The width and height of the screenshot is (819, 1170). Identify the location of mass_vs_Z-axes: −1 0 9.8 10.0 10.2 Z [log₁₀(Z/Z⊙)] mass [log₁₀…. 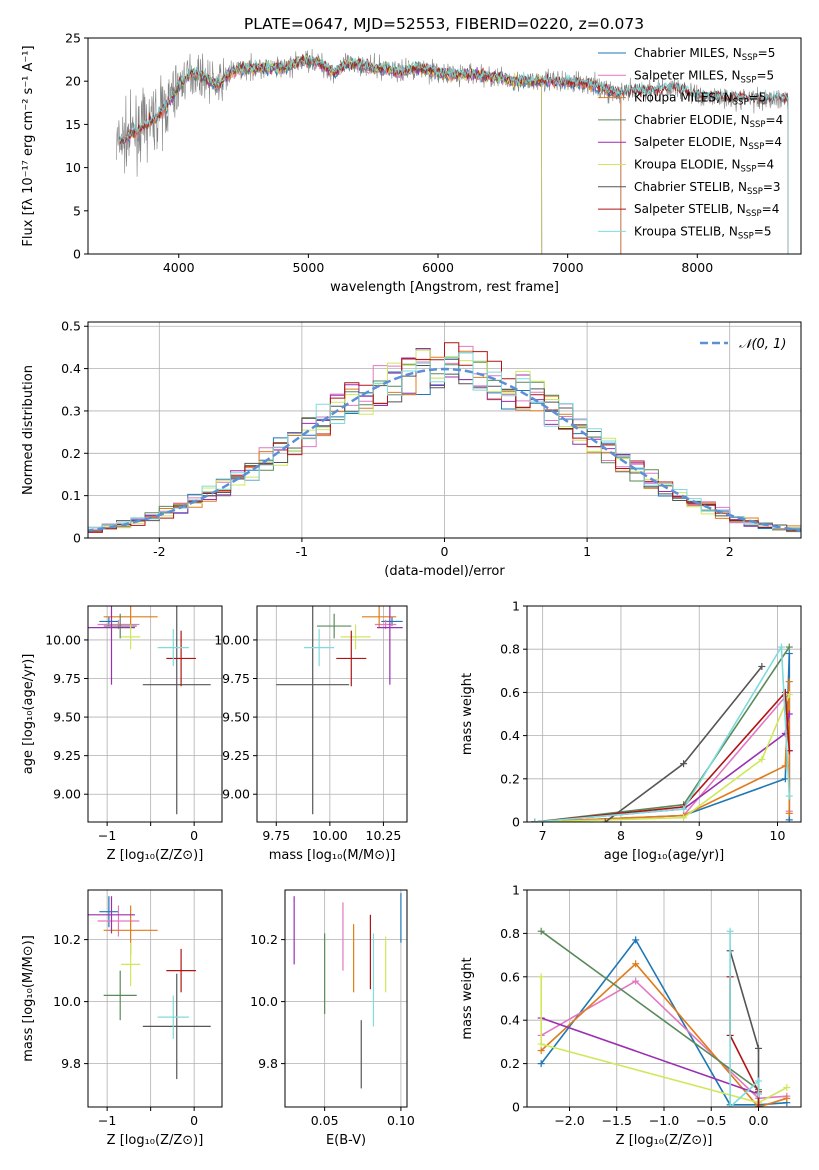
(121, 1019).